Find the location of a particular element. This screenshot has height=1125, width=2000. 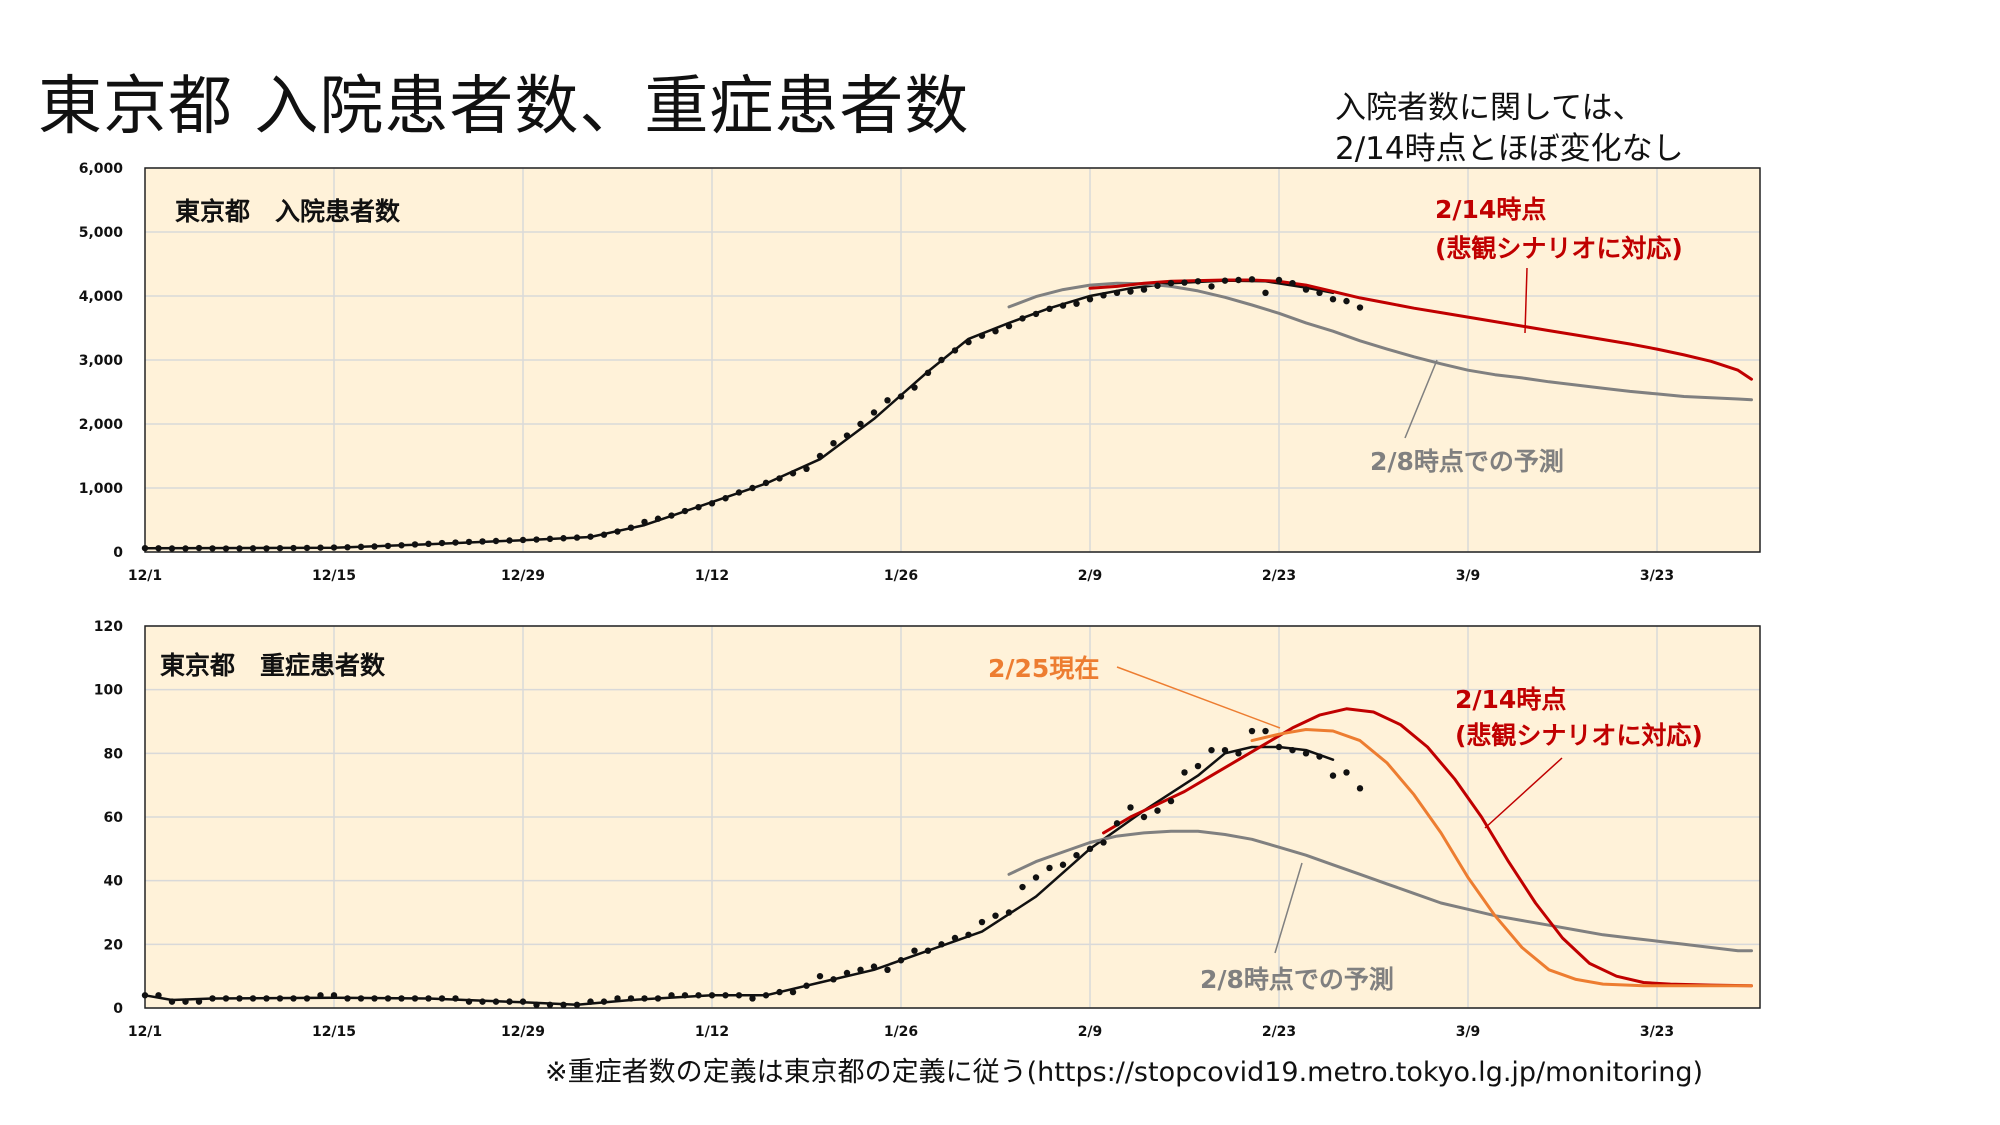

x-tick-label: 12/15 is located at coordinates (334, 1032).